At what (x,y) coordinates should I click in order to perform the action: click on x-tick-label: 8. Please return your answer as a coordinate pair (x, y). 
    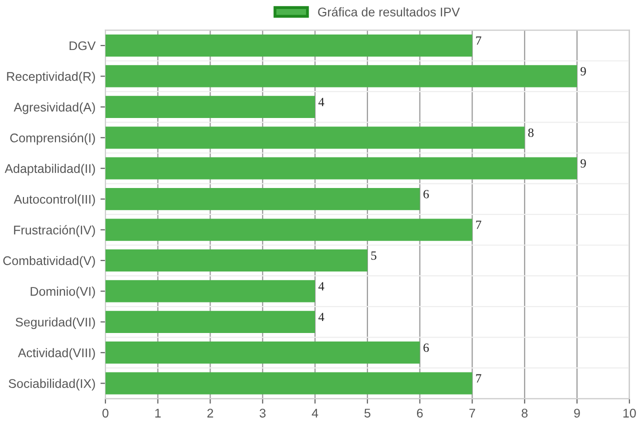
    Looking at the image, I should click on (525, 413).